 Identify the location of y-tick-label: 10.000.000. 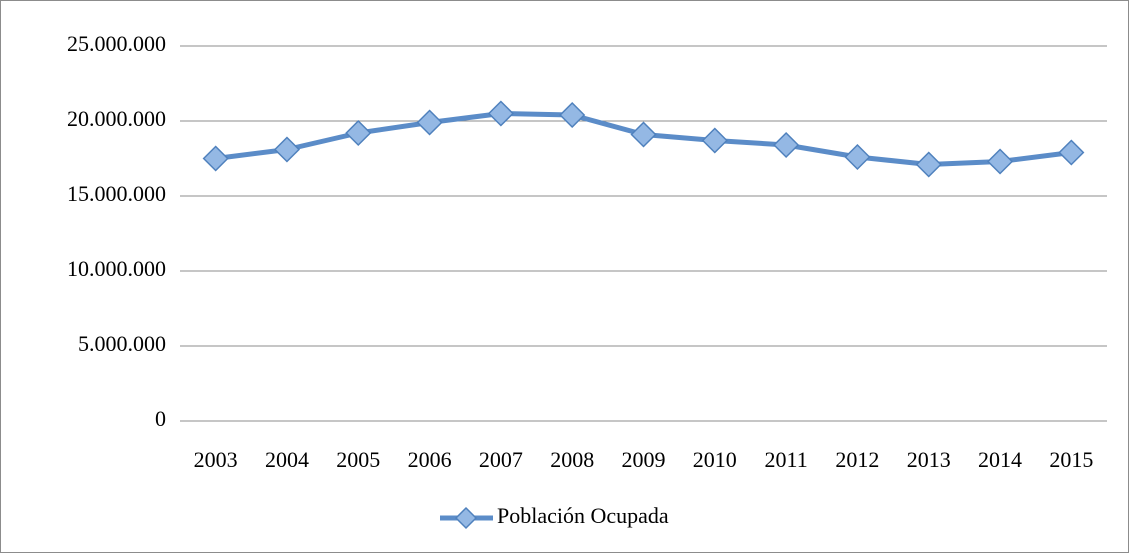
(116, 268).